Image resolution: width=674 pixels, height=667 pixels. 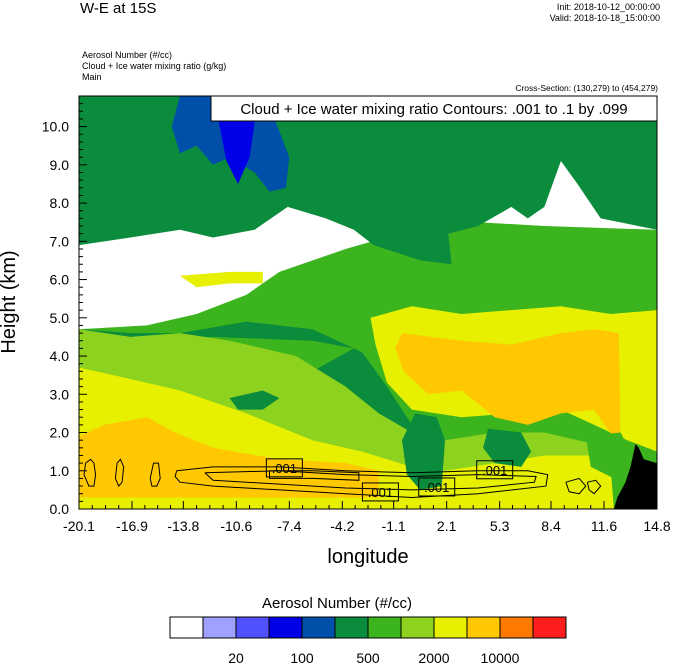 What do you see at coordinates (118, 8) in the screenshot?
I see `main-title: W-E at 15S` at bounding box center [118, 8].